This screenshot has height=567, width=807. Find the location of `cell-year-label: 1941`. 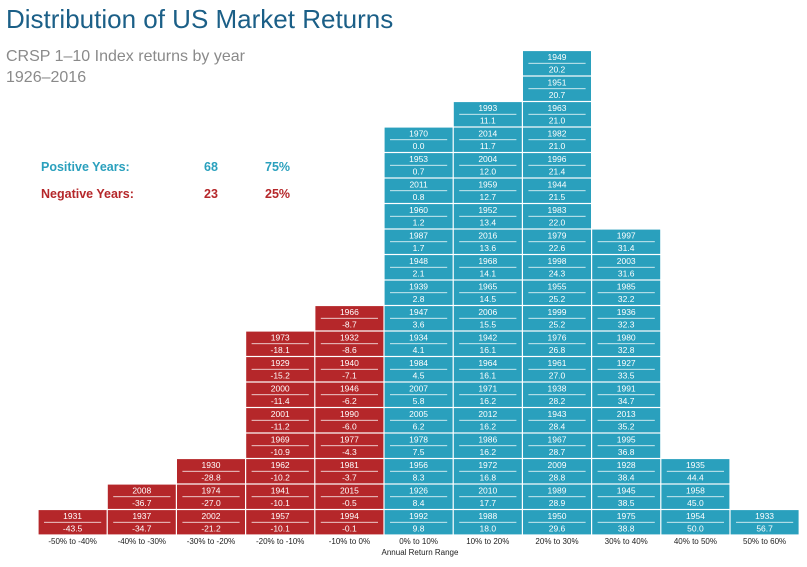

cell-year-label: 1941 is located at coordinates (280, 491).